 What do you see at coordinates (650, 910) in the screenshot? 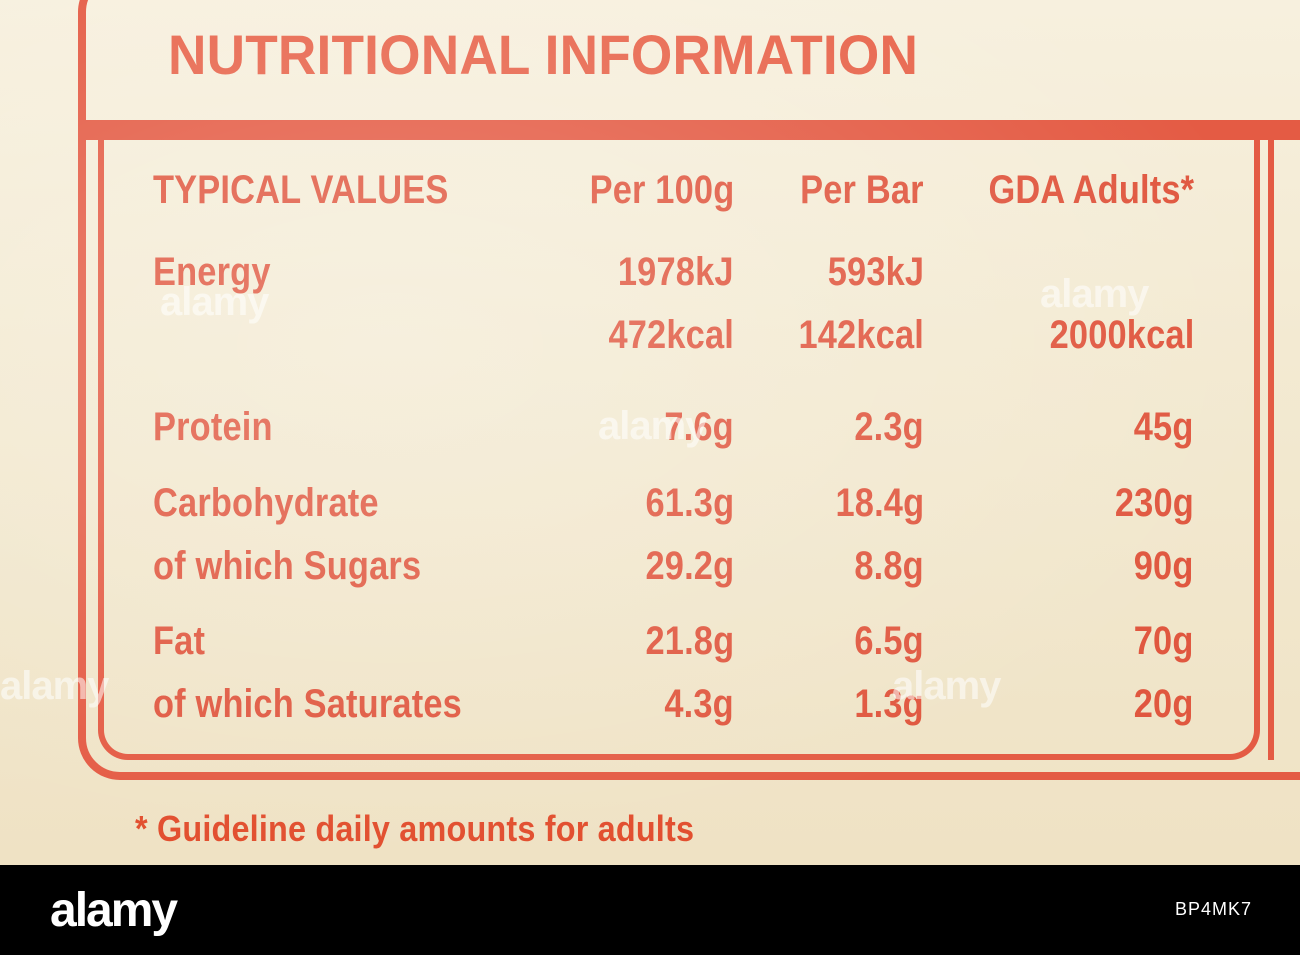
I see `stock-footer-bar: alamy BP4MK7` at bounding box center [650, 910].